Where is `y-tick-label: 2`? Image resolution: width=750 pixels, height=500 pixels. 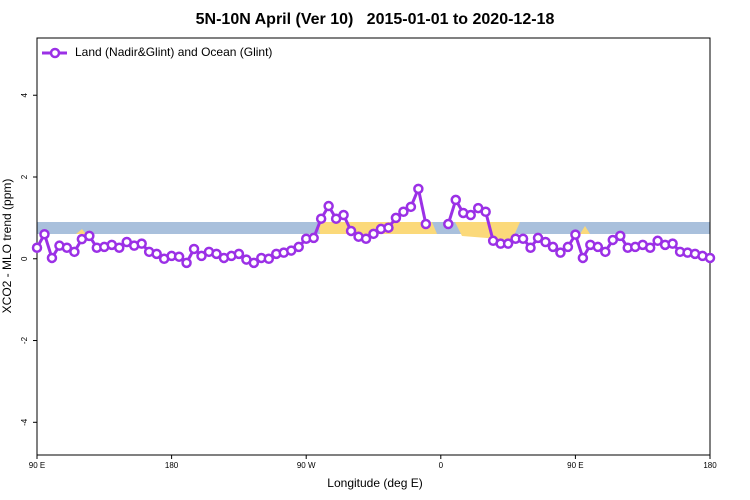
y-tick-label: 2 is located at coordinates (24, 176).